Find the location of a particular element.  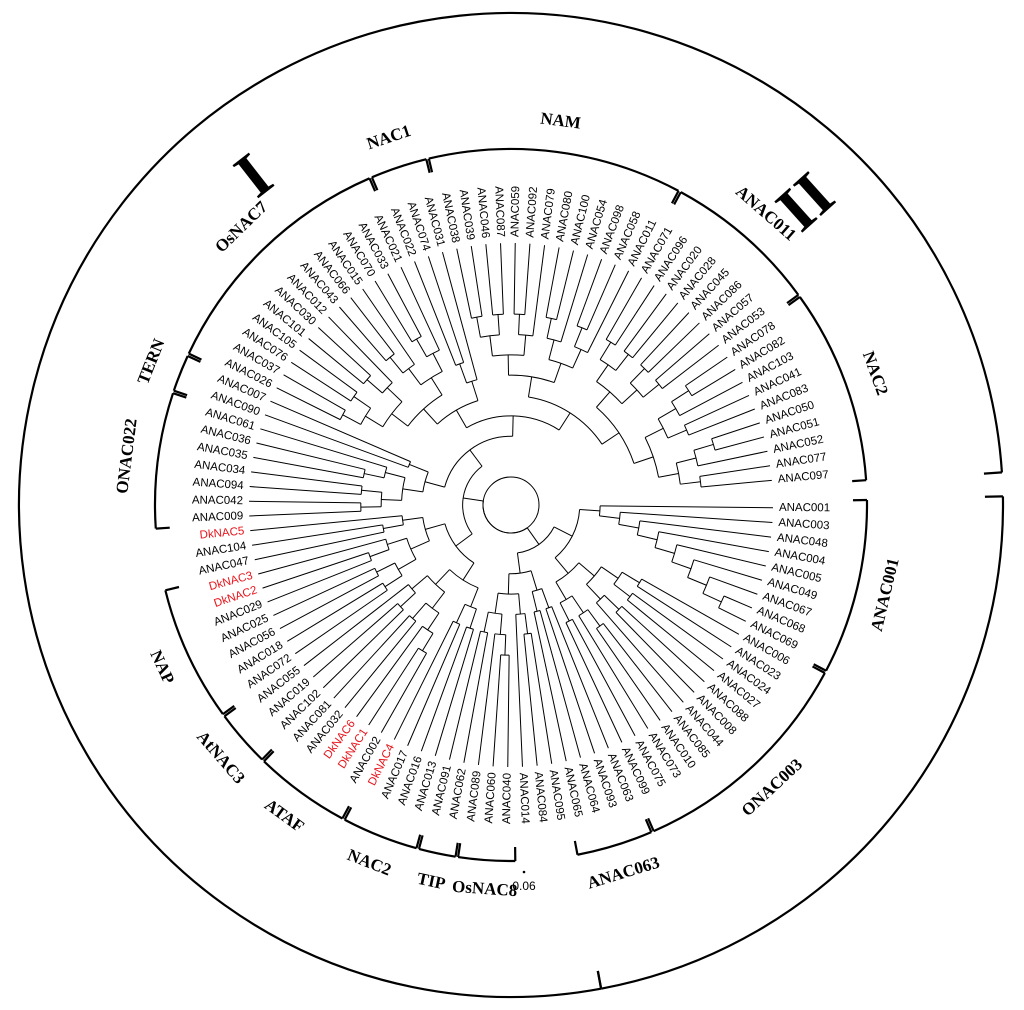

leaf-label: ANAC077 is located at coordinates (801, 461).